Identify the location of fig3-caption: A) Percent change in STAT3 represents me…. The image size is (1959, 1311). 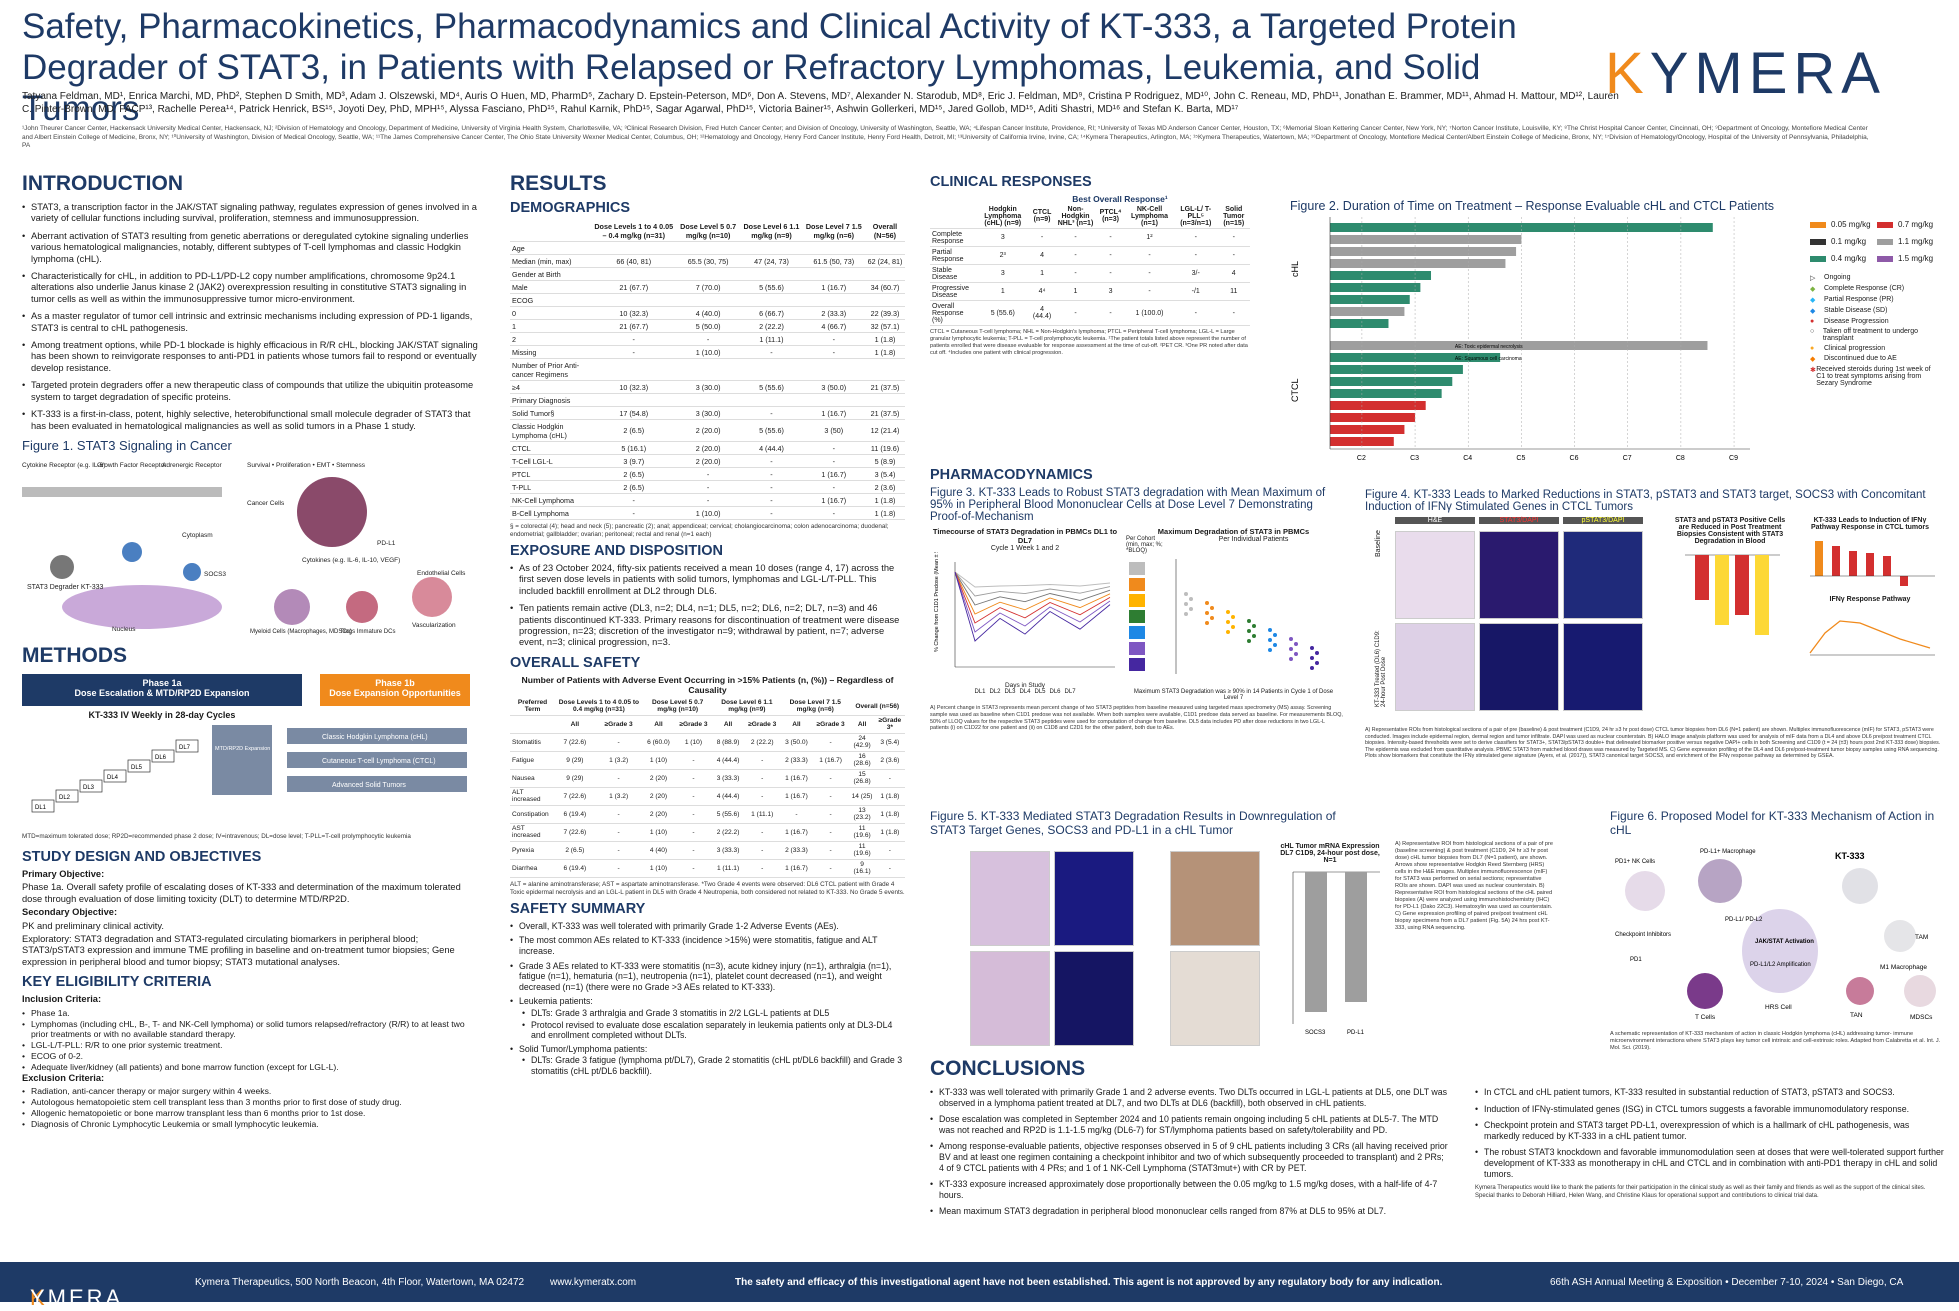
(1136, 718).